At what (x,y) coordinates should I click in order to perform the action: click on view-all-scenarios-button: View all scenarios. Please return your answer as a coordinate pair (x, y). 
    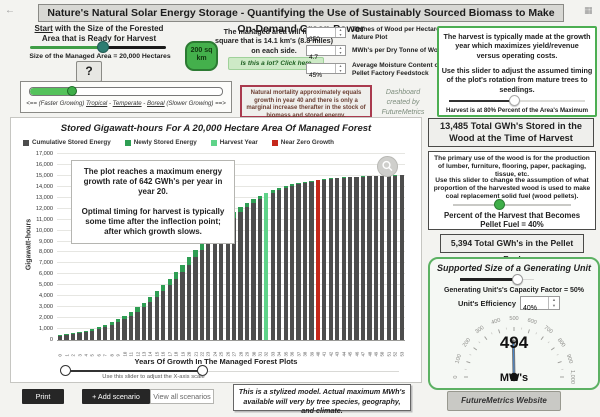
    Looking at the image, I should click on (182, 396).